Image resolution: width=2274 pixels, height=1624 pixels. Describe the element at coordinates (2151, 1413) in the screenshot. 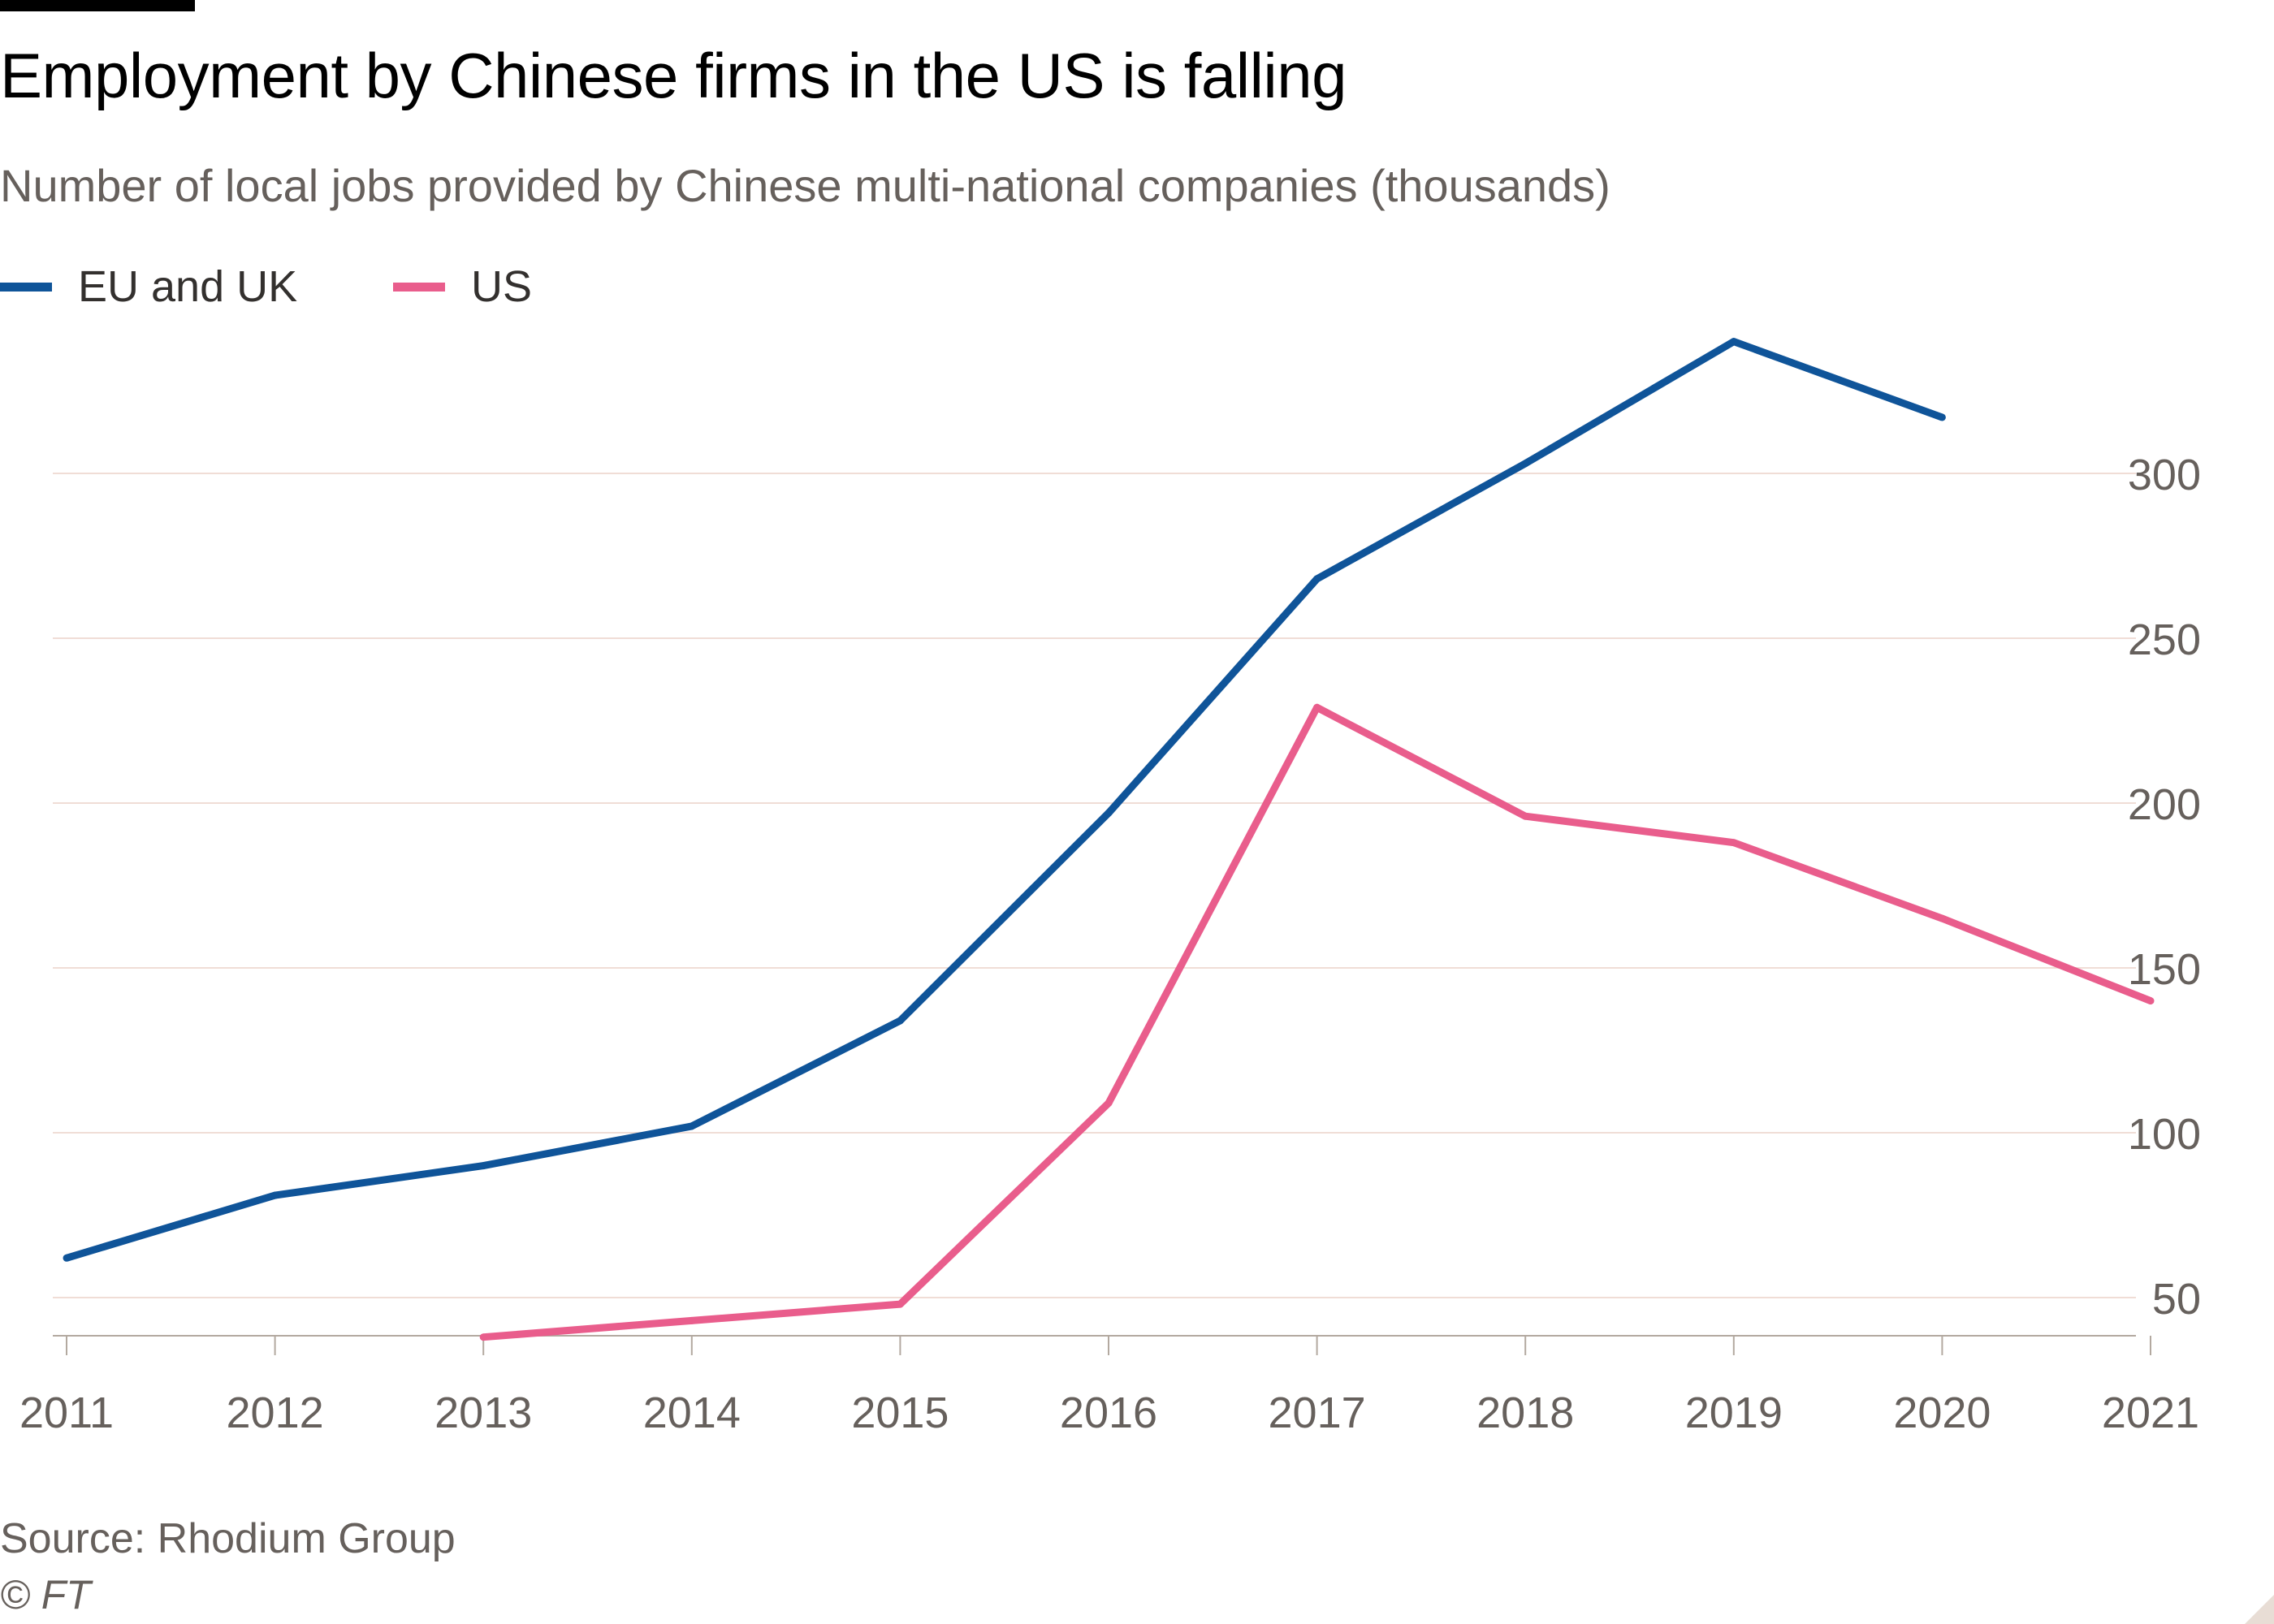

I see `x-tick-label-2021: 2021` at that location.